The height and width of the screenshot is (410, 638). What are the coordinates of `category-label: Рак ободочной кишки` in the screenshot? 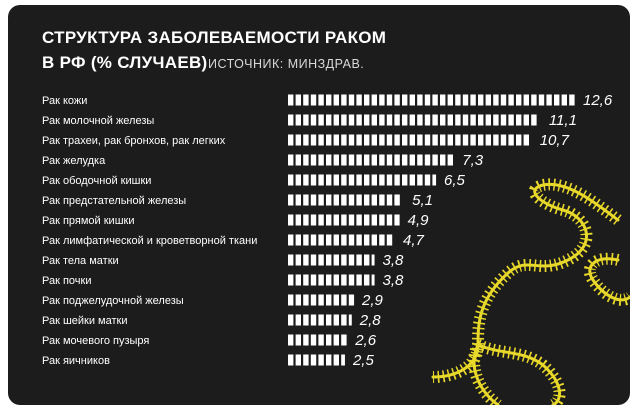 It's located at (96, 181).